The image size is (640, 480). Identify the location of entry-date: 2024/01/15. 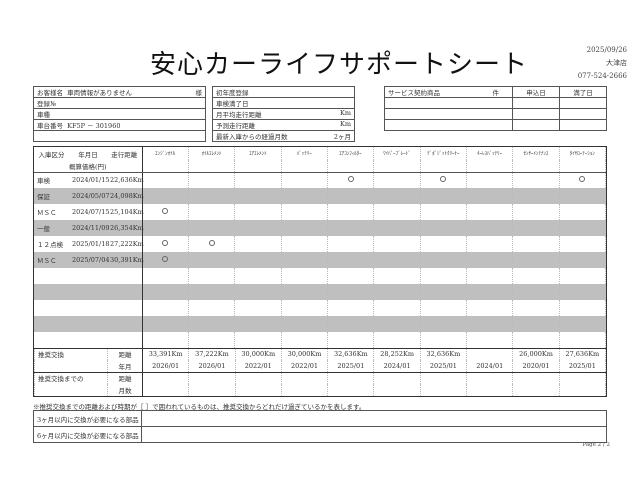
(91, 180).